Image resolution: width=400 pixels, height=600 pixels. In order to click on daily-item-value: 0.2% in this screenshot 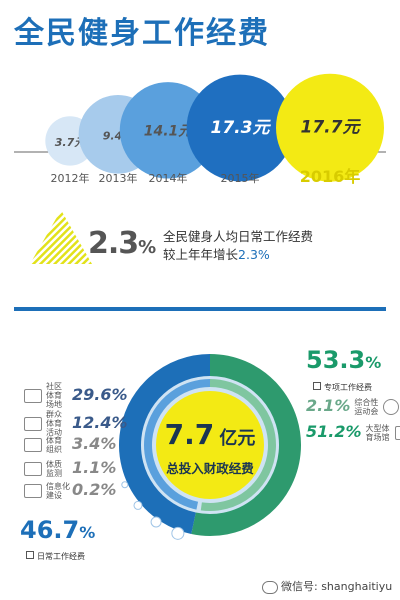, I will do `click(94, 489)`.